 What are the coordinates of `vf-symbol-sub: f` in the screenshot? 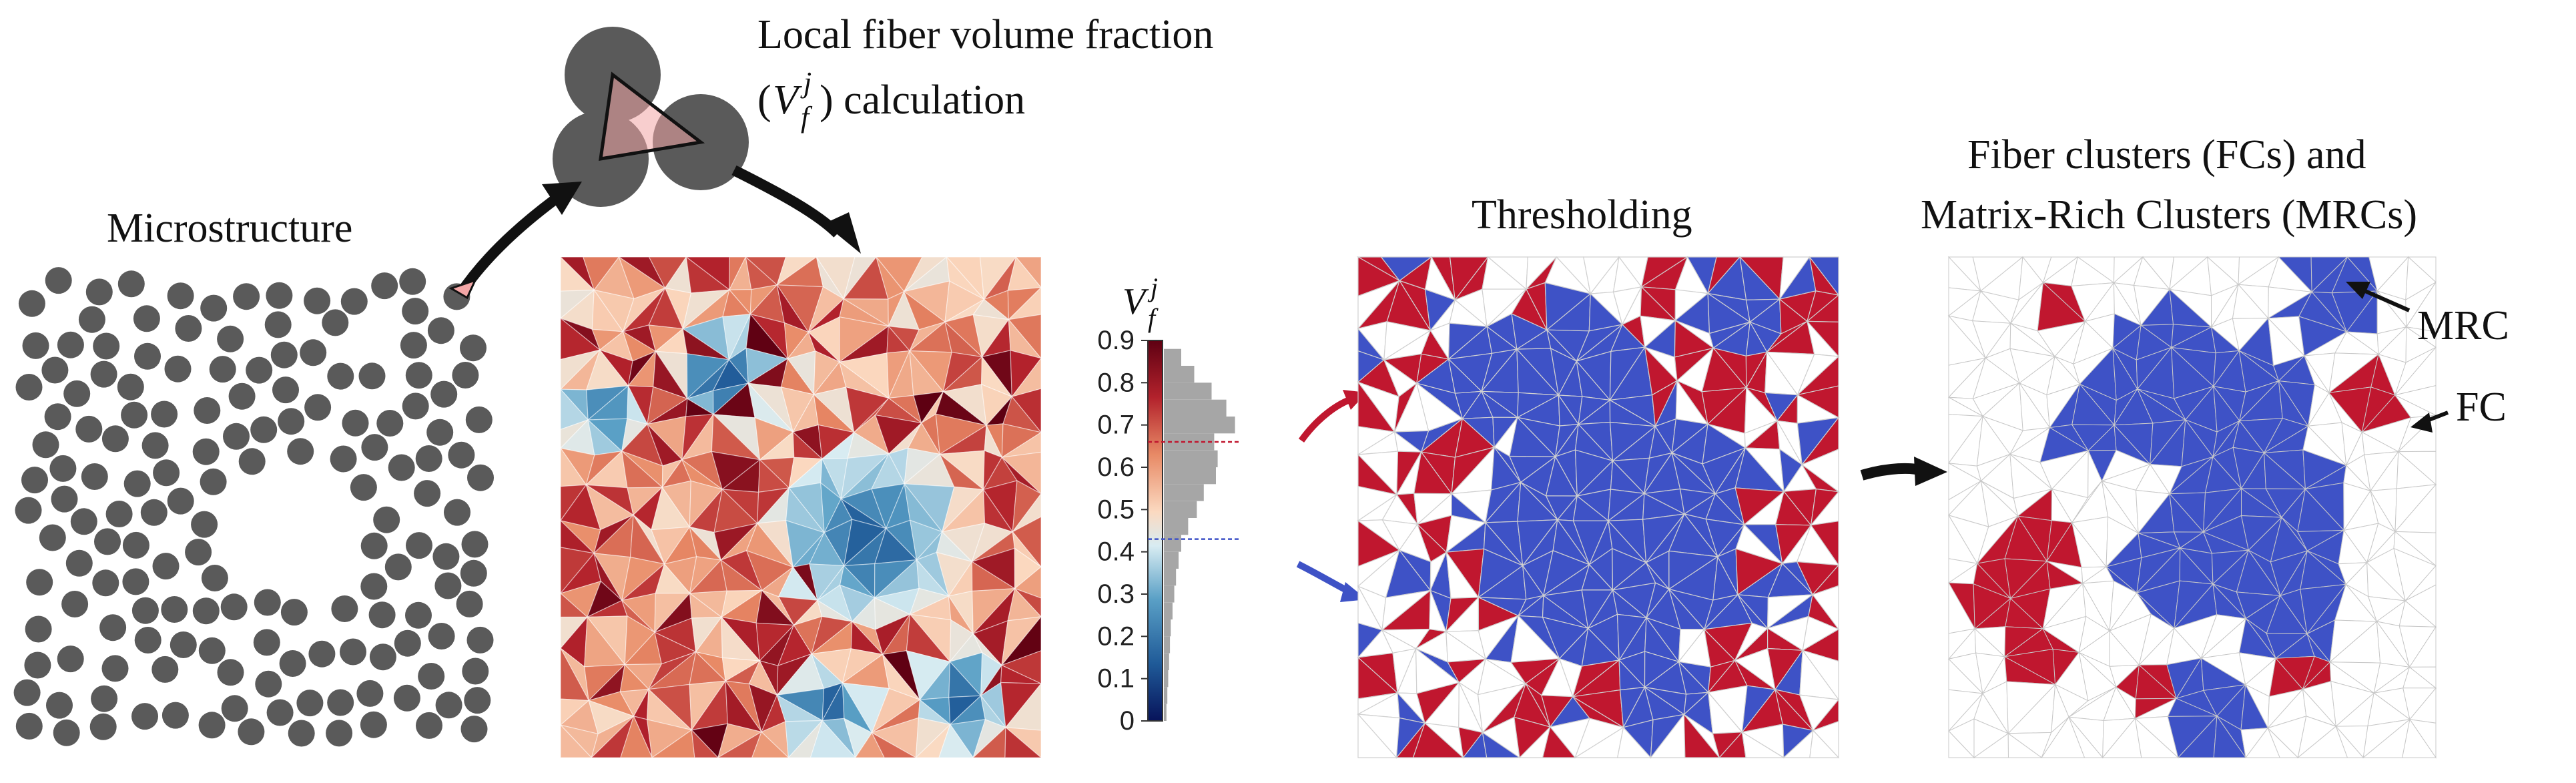 It's located at (807, 118).